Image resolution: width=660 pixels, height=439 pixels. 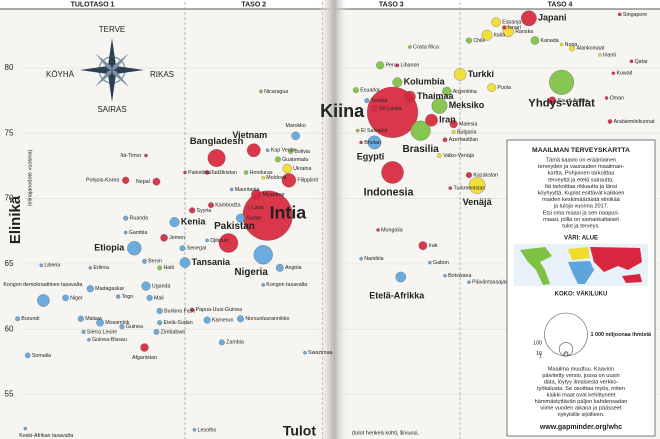 I want to click on country-label: Sudan, so click(x=253, y=219).